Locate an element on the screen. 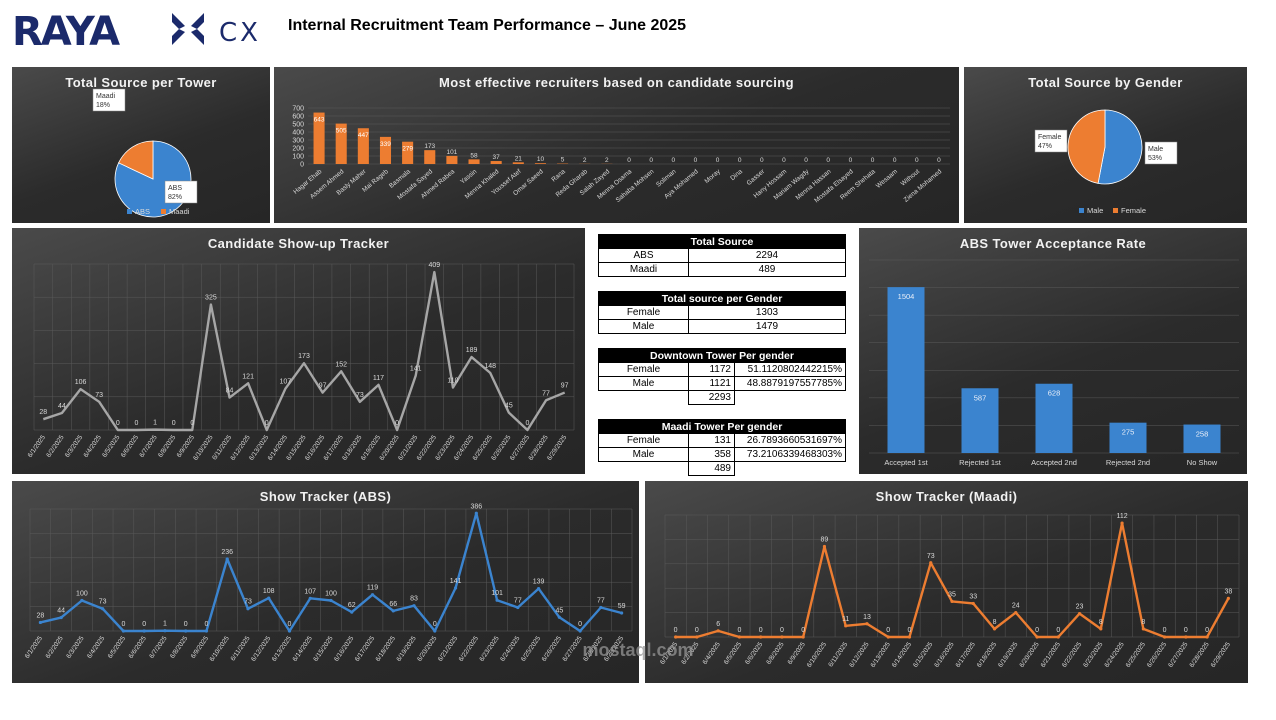 The height and width of the screenshot is (720, 1276). table-row: Male 1121 48.8879197557785% is located at coordinates (722, 383).